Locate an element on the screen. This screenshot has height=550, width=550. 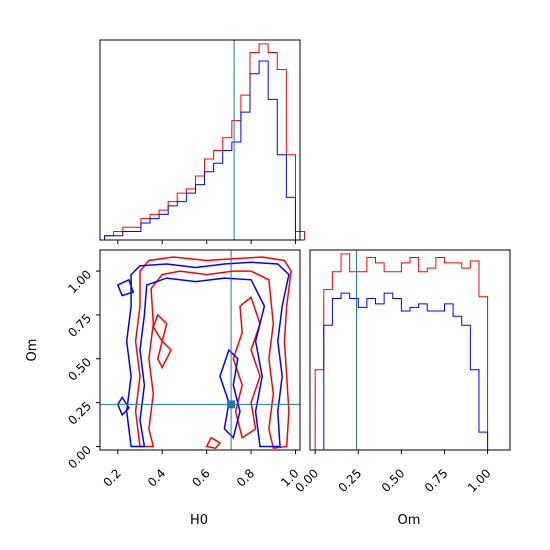
h0-marginal-panel is located at coordinates (202, 141).